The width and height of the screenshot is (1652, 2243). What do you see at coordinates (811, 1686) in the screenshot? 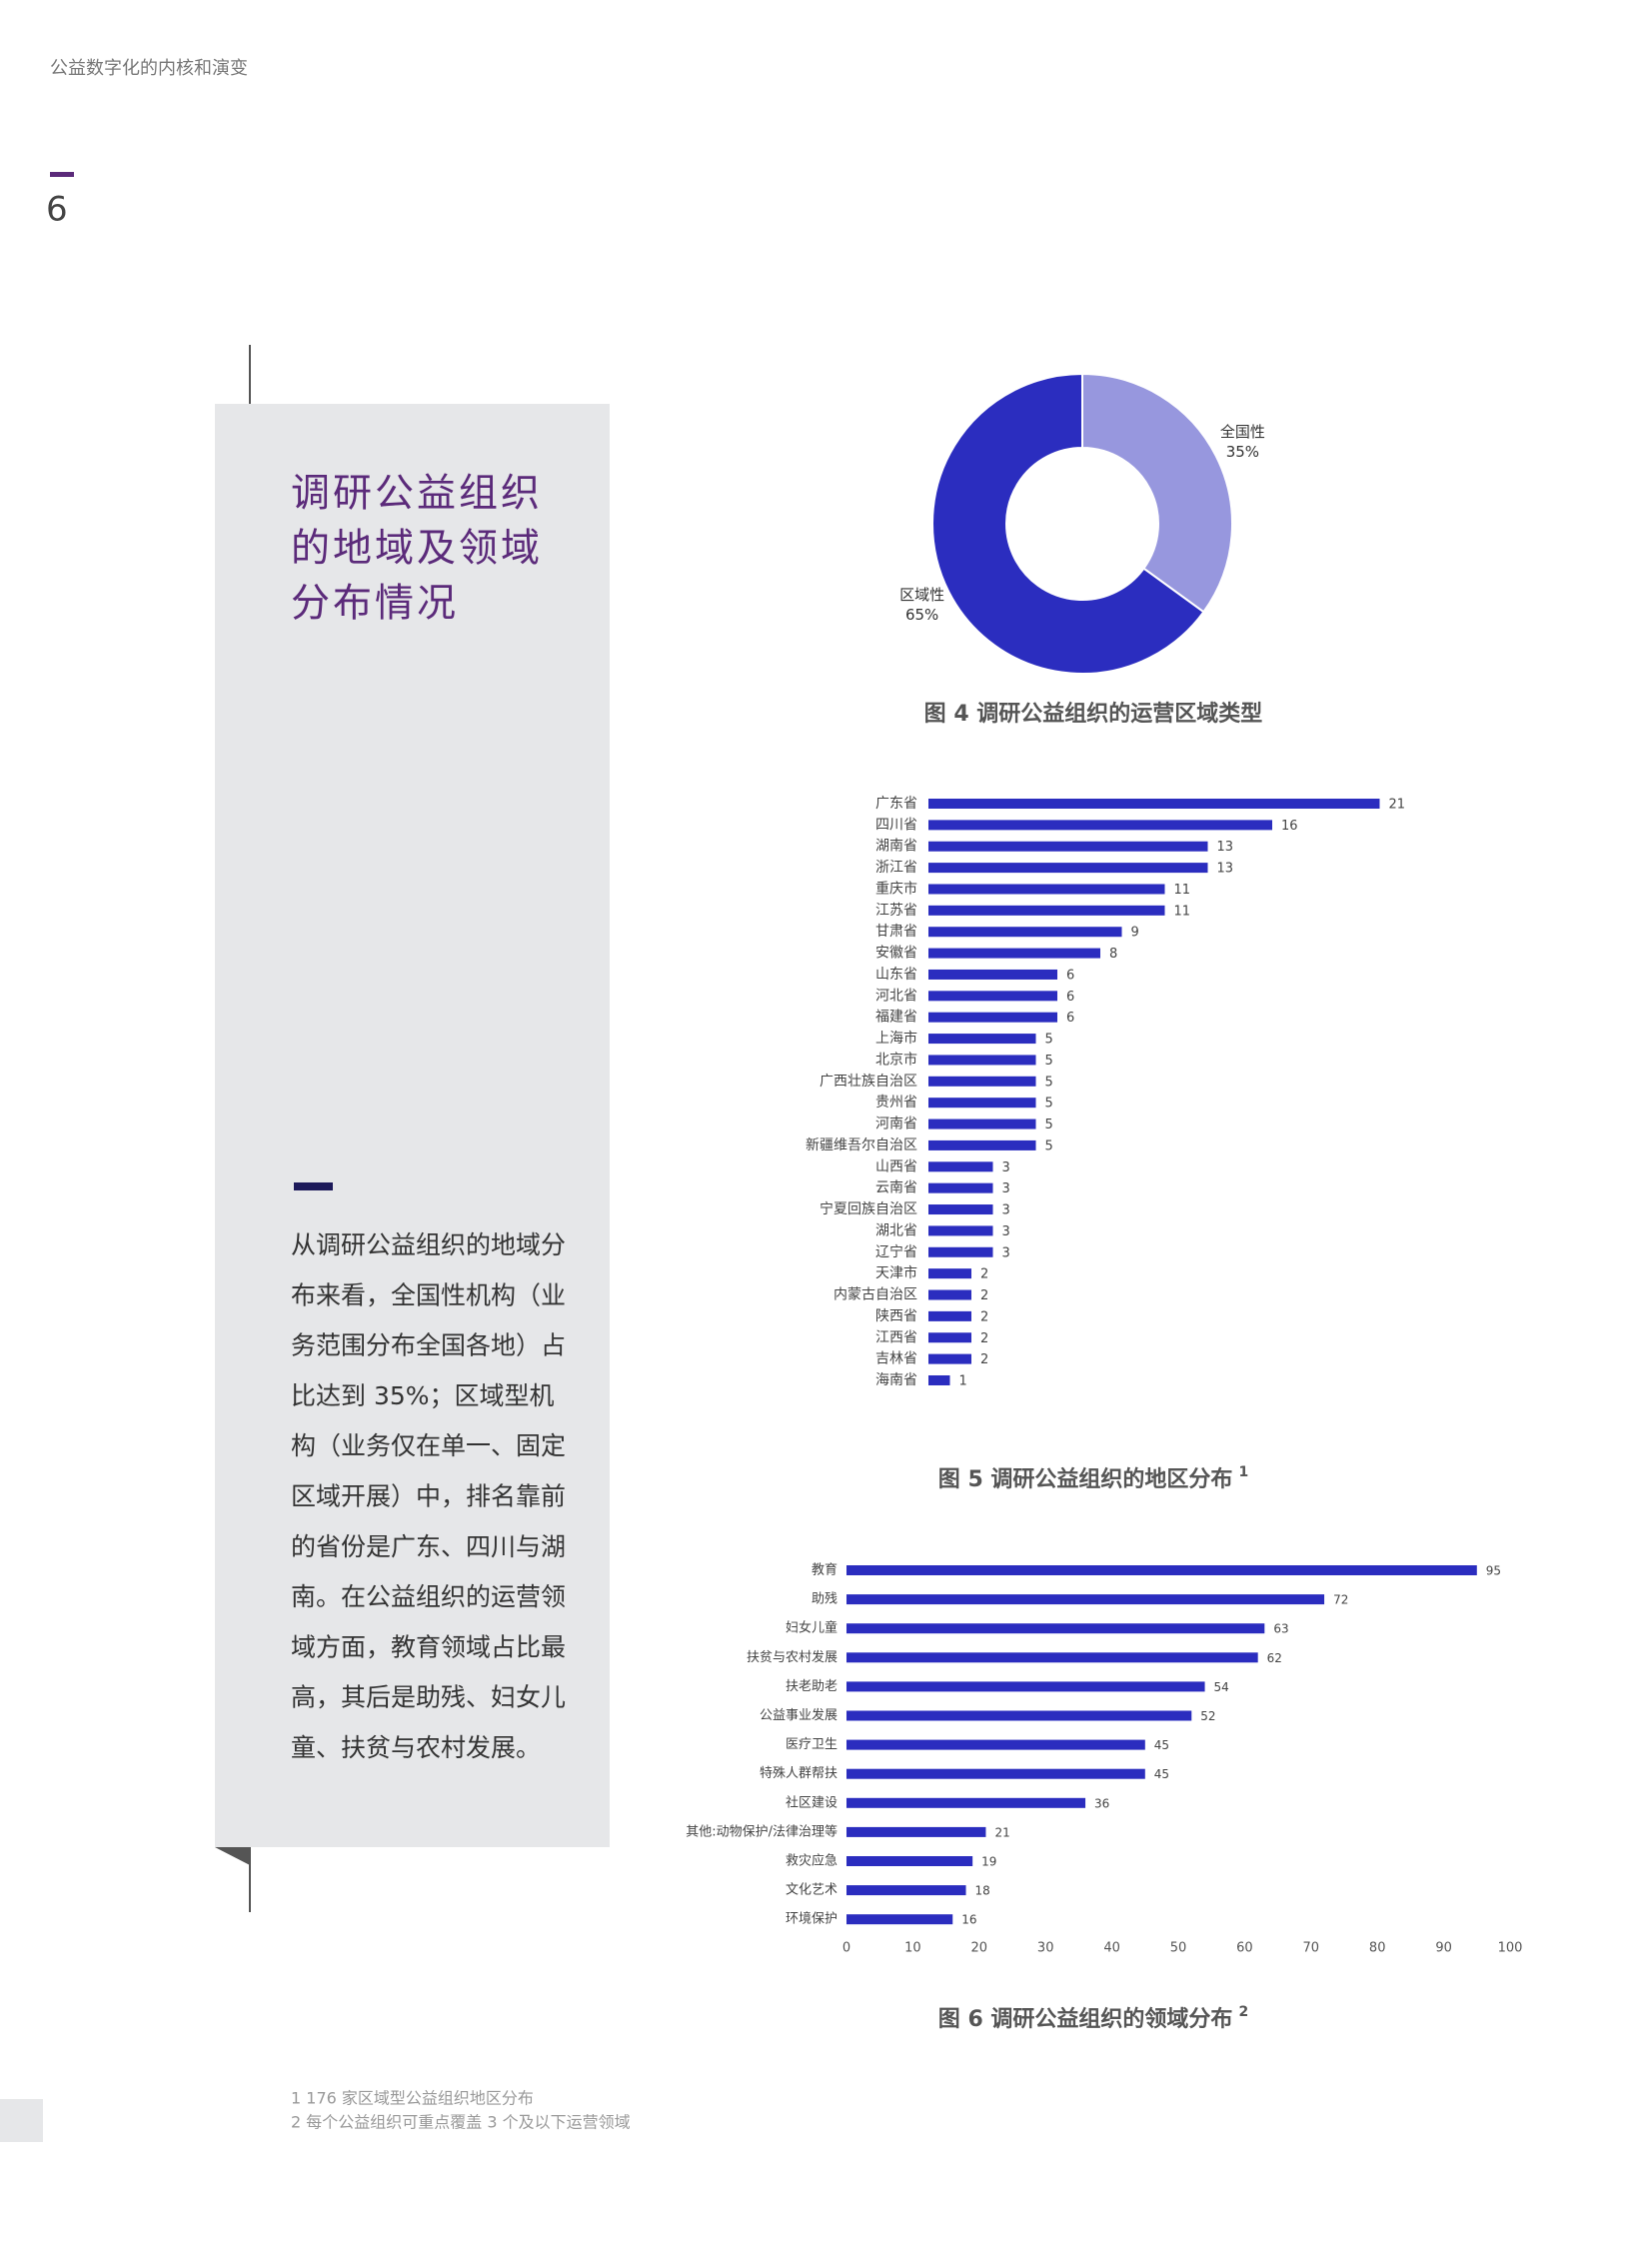
I see `y-tick-label: 扶老助老` at bounding box center [811, 1686].